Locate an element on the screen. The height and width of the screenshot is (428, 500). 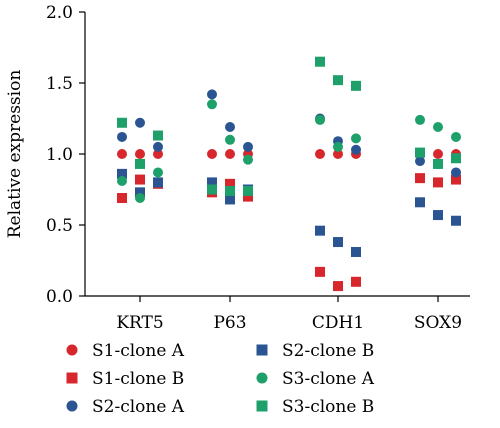
y-tick-label: 1.5 is located at coordinates (59, 84).